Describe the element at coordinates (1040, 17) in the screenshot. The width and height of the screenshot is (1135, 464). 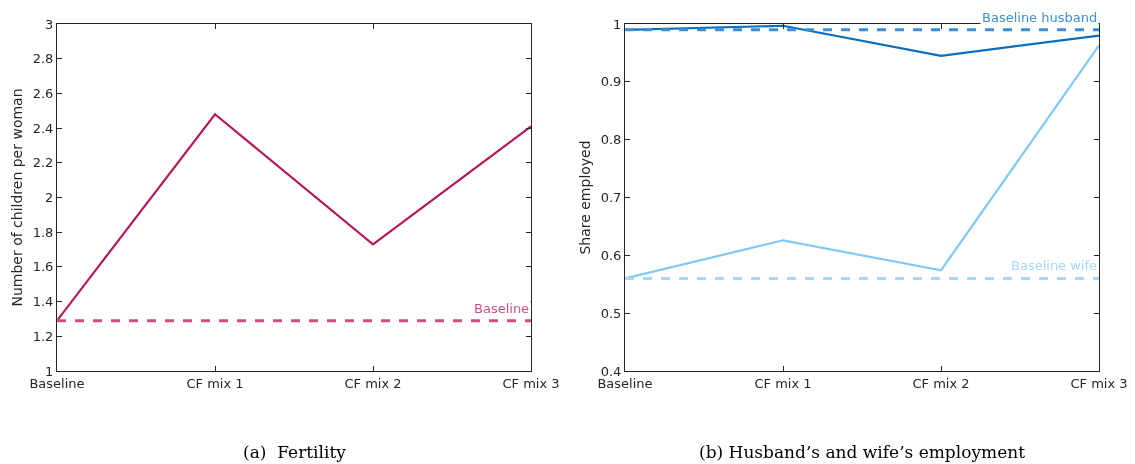
I see `ref-line-label: Baseline husband` at that location.